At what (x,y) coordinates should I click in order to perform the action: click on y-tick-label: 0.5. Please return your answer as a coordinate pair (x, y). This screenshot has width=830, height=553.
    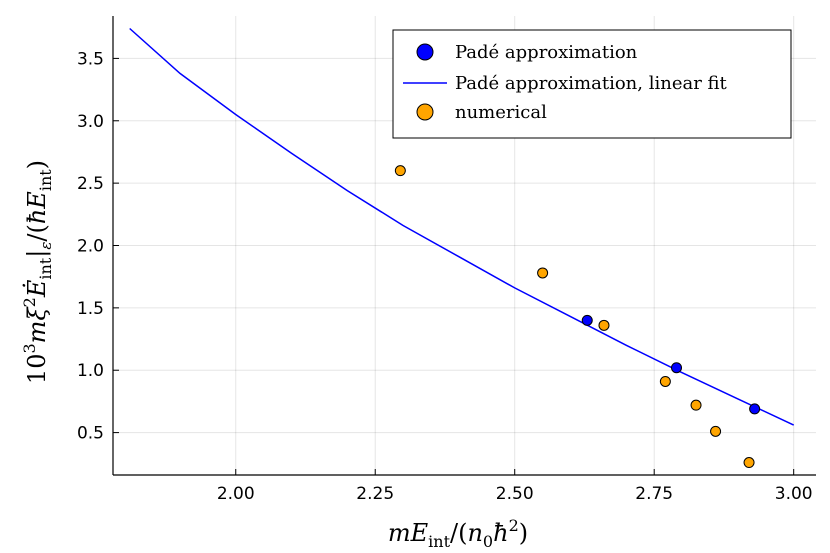
    Looking at the image, I should click on (90, 434).